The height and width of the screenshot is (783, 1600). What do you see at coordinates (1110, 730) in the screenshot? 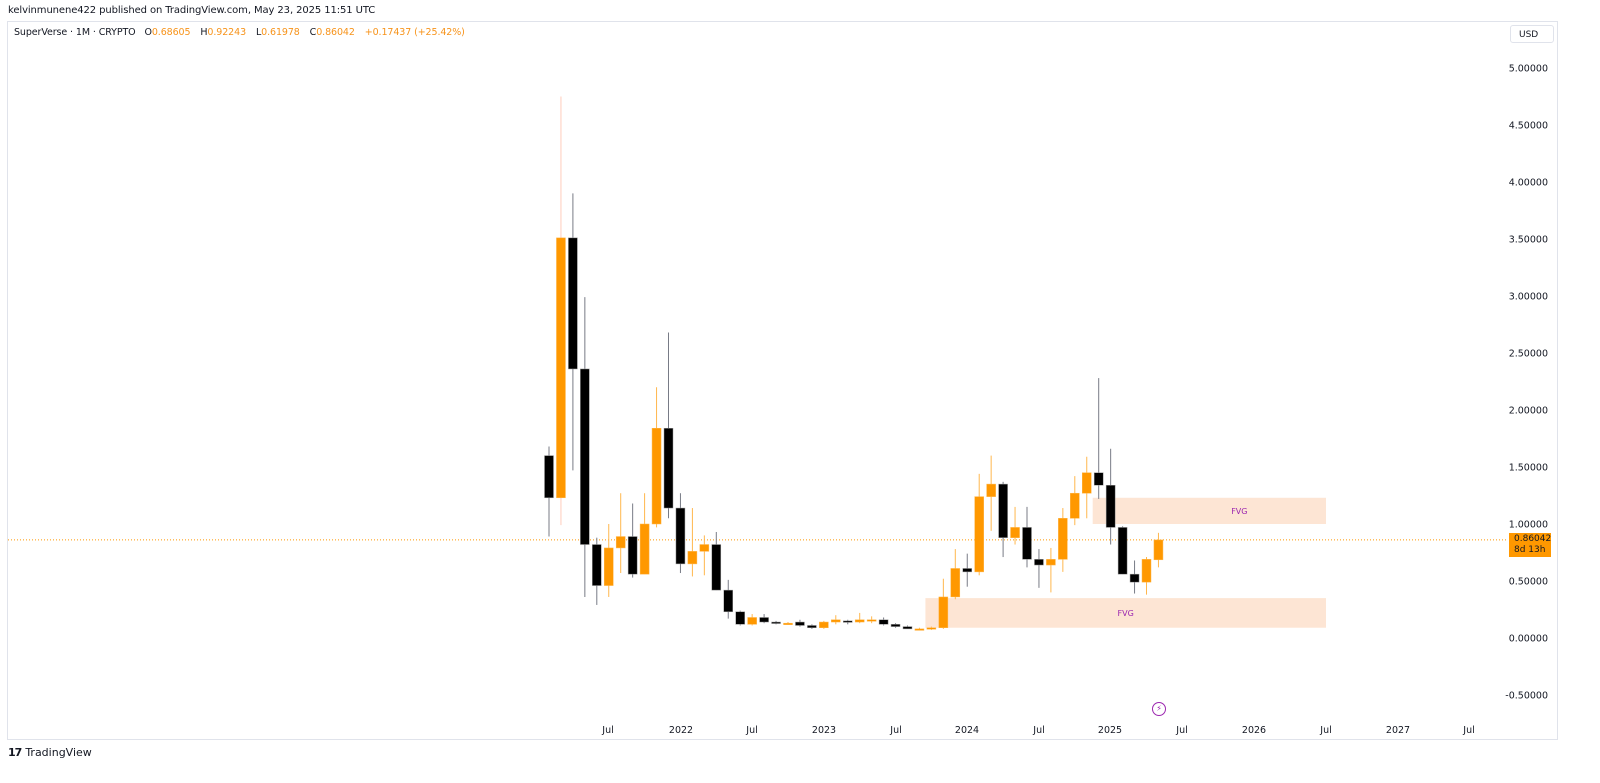
I see `time-tick: 2025` at bounding box center [1110, 730].